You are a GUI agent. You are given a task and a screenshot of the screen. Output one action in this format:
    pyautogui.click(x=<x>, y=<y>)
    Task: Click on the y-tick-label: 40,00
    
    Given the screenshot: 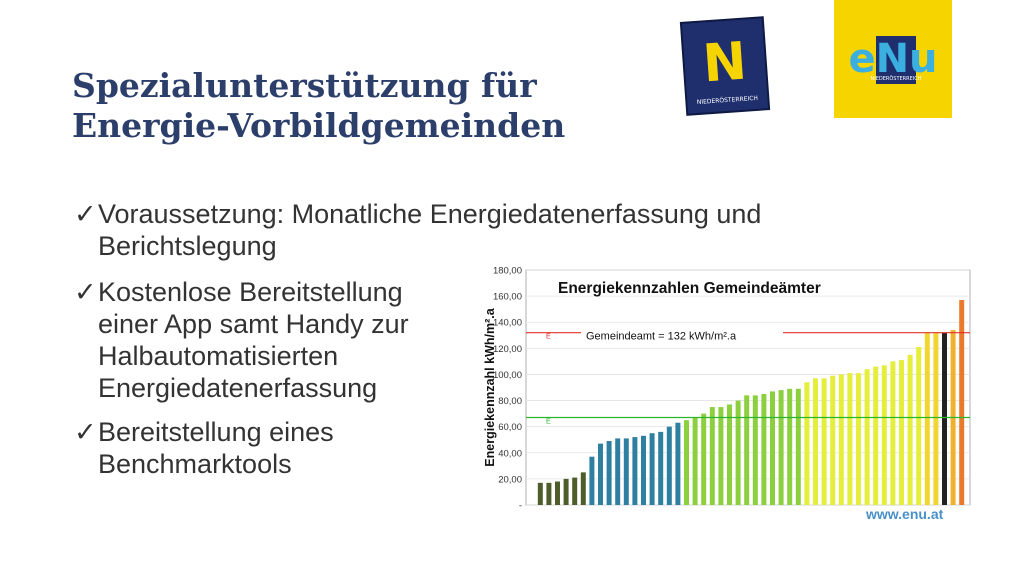 What is the action you would take?
    pyautogui.click(x=510, y=453)
    